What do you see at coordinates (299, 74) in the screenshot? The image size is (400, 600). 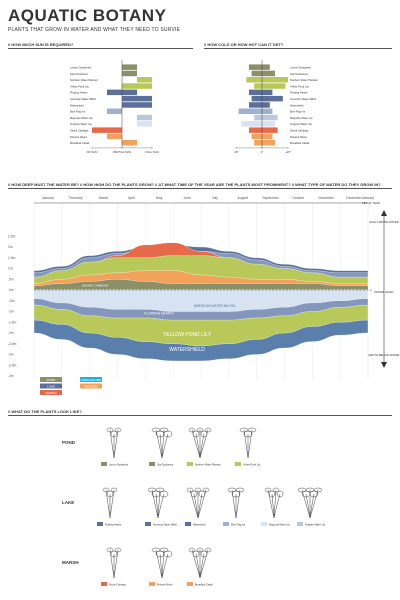 I see `category-label: Star Duckweed` at bounding box center [299, 74].